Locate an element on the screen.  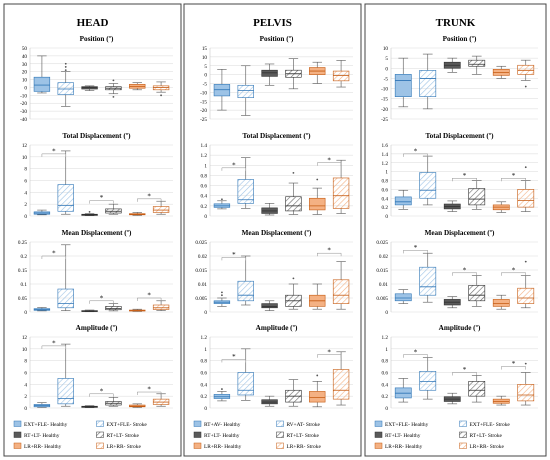
y-tick-label: 1.2 is located at coordinates (204, 156).